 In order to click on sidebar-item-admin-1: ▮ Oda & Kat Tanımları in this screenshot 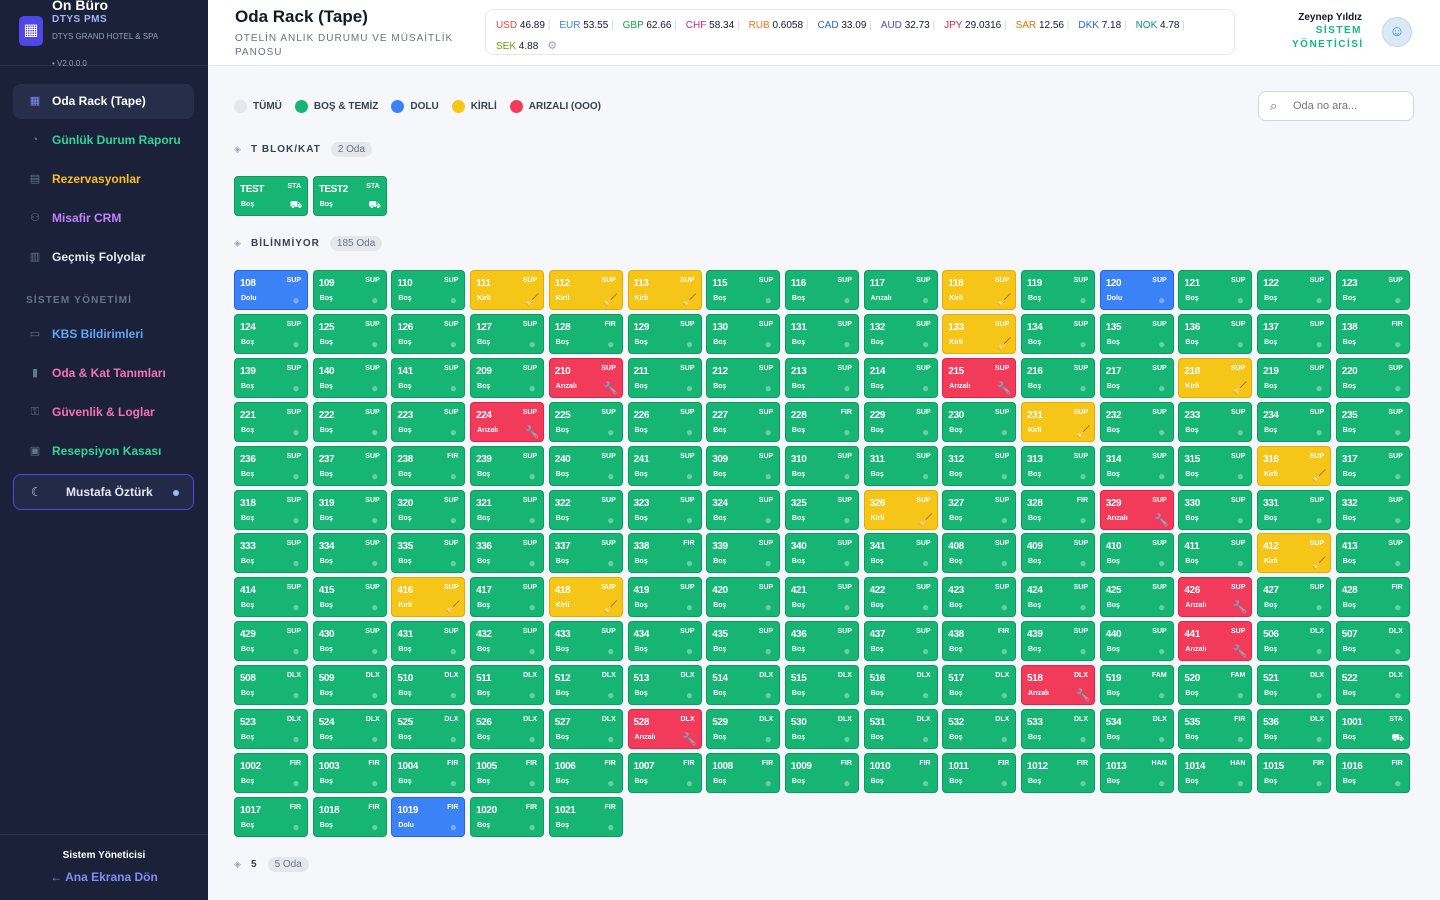, I will do `click(103, 373)`.